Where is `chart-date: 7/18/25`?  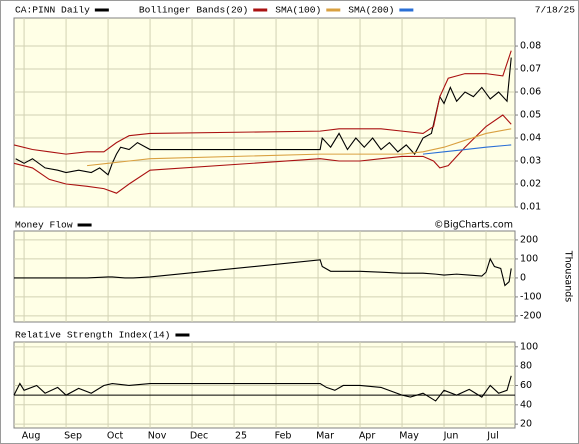 chart-date: 7/18/25 is located at coordinates (555, 10).